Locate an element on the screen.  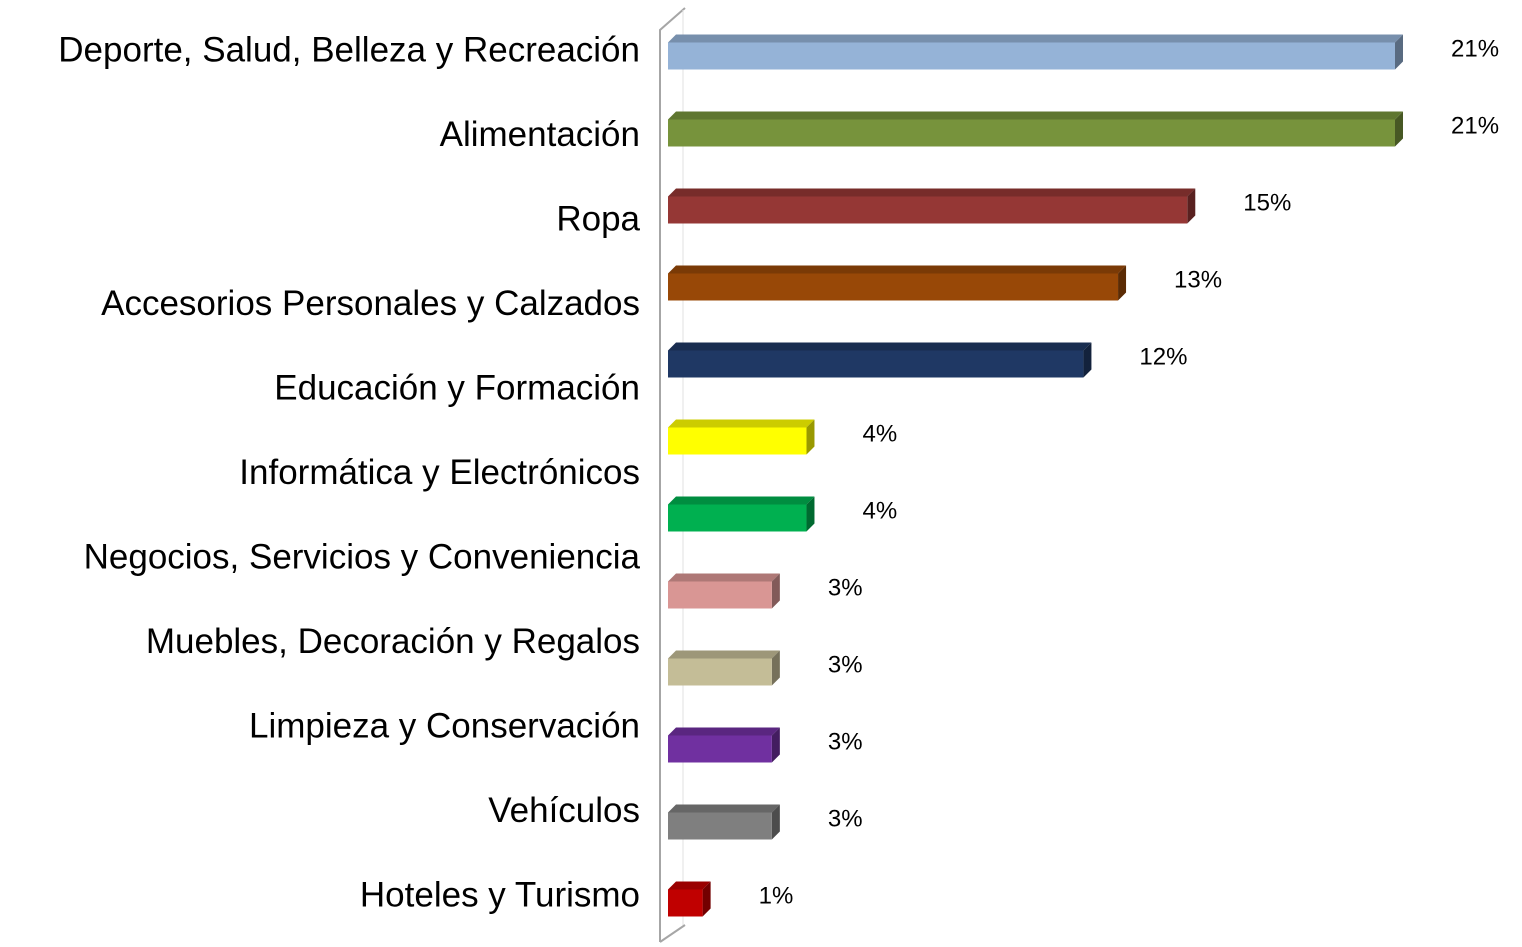
category-label: Educación y Formación is located at coordinates (457, 387).